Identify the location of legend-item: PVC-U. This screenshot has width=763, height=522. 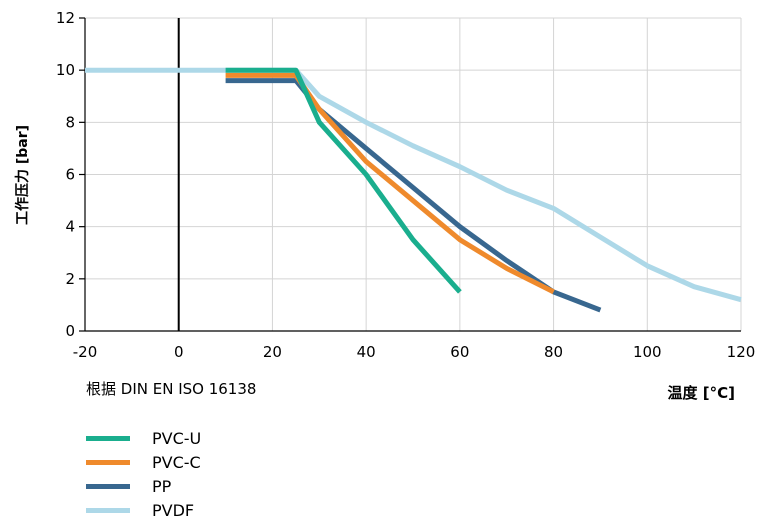
(143, 438).